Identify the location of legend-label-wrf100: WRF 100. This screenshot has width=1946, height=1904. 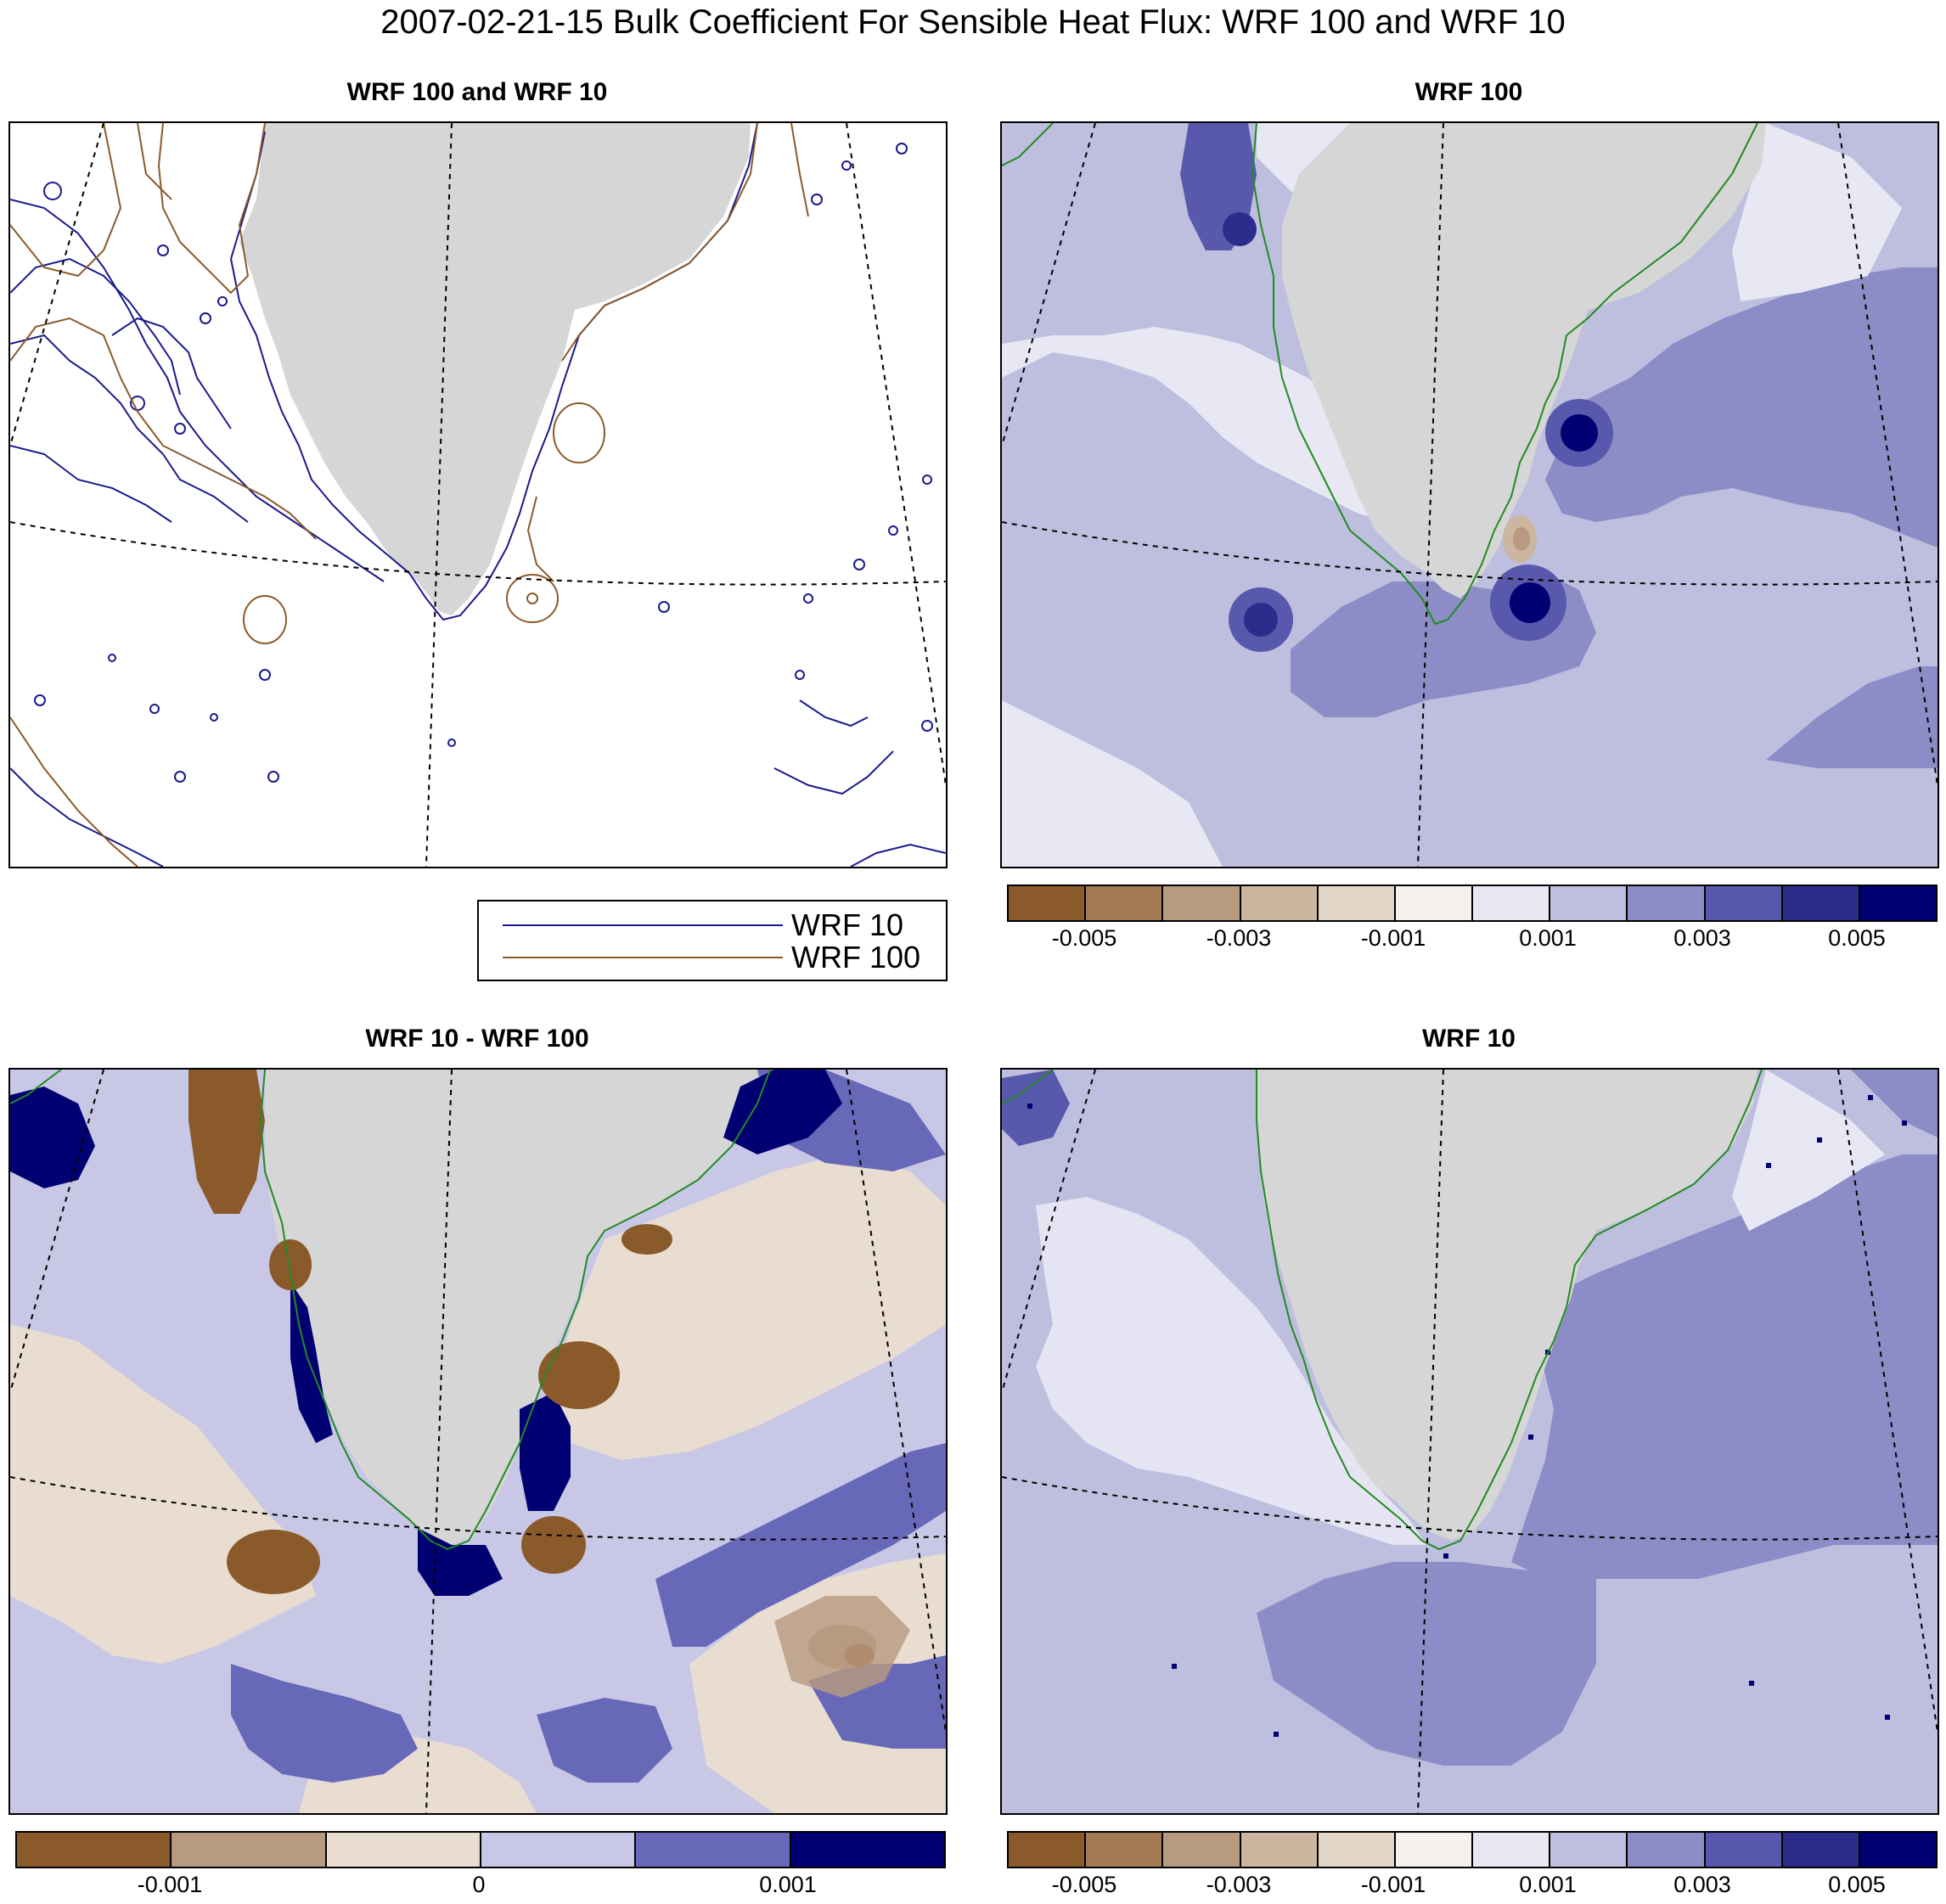
(856, 957).